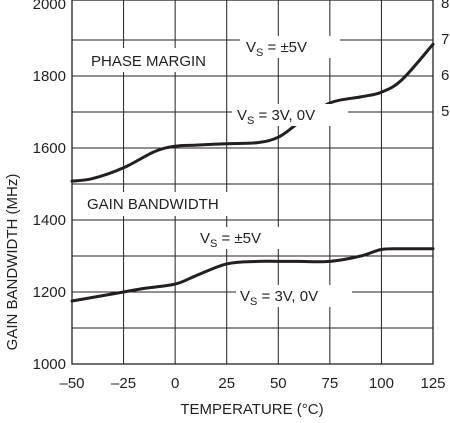 The height and width of the screenshot is (423, 450). I want to click on right-tick-label: 6, so click(445, 75).